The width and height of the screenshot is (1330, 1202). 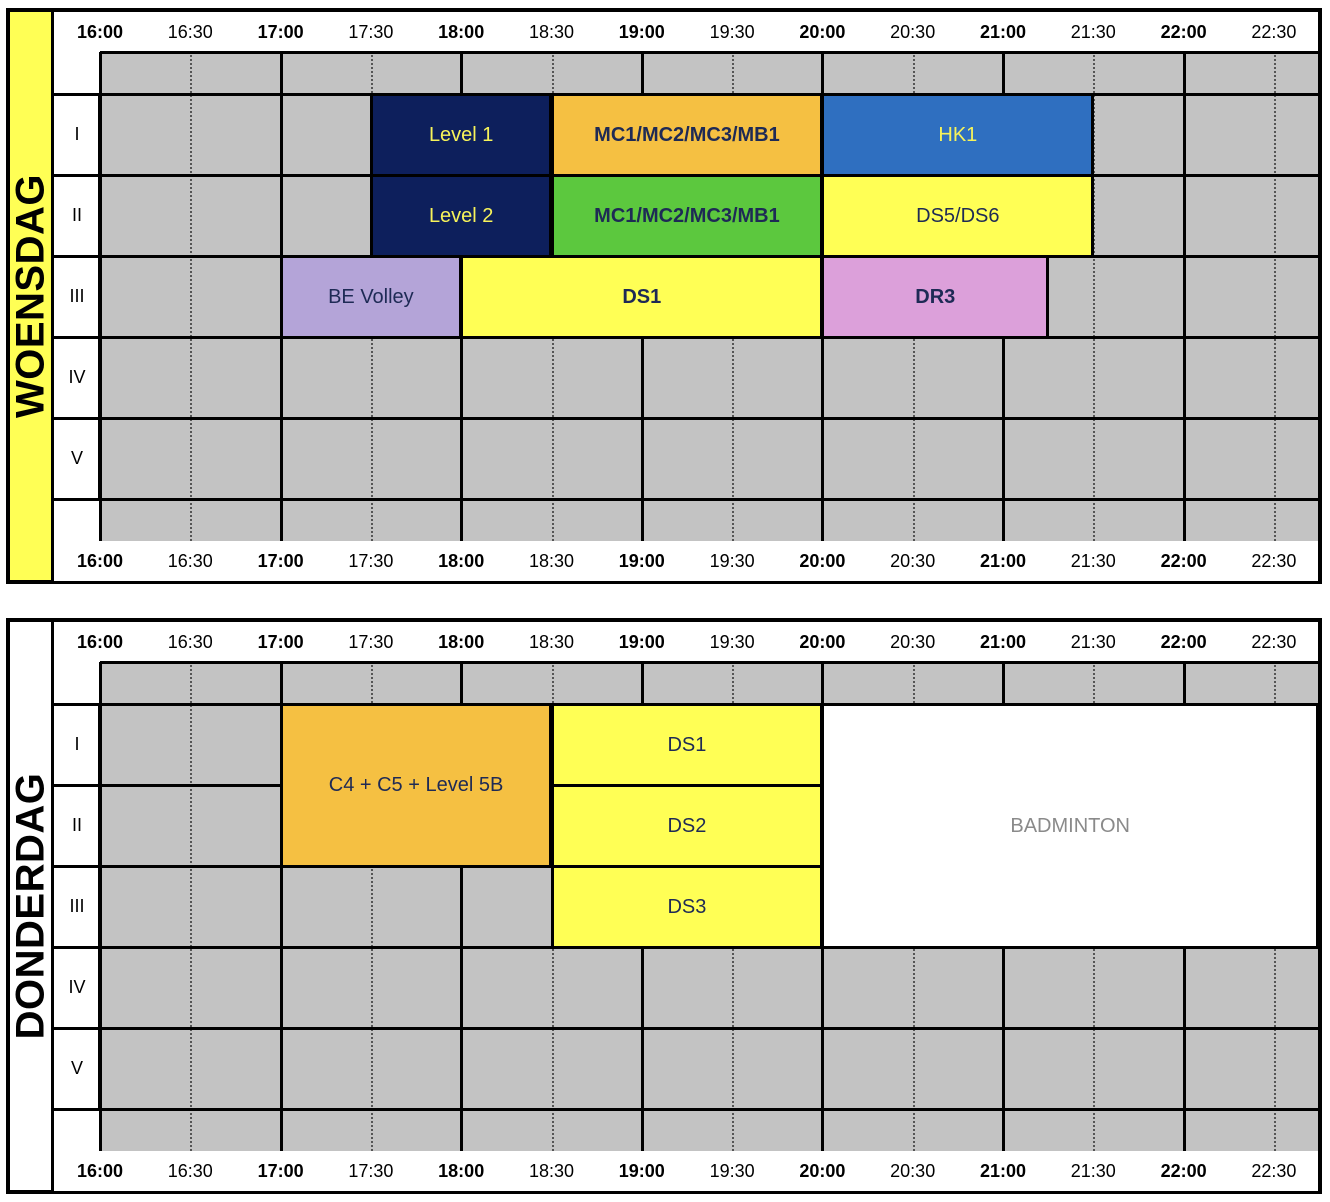 I want to click on schedule-block-dr3: DR3, so click(x=935, y=297).